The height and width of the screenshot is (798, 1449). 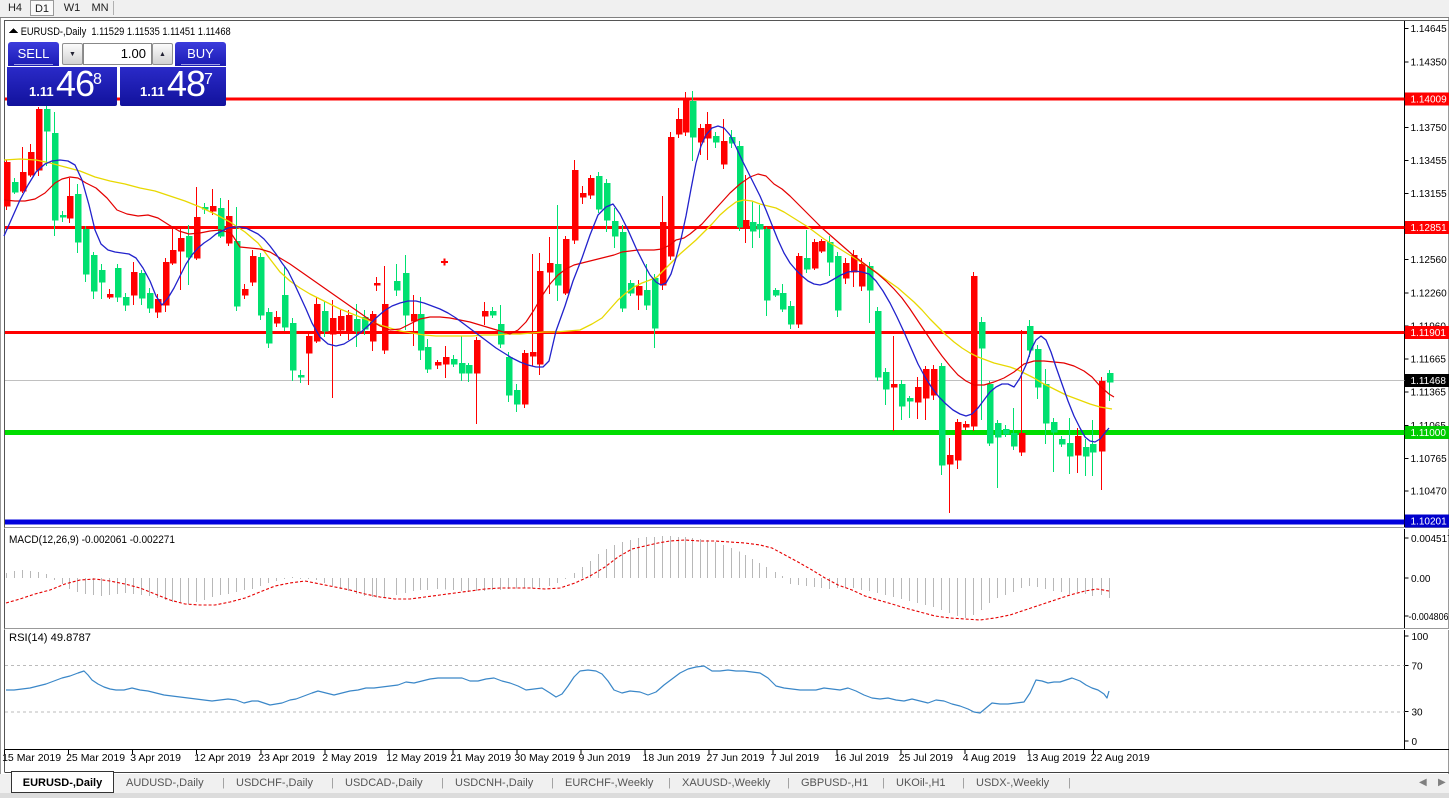 What do you see at coordinates (1429, 459) in the screenshot?
I see `svg-text: 1.10765` at bounding box center [1429, 459].